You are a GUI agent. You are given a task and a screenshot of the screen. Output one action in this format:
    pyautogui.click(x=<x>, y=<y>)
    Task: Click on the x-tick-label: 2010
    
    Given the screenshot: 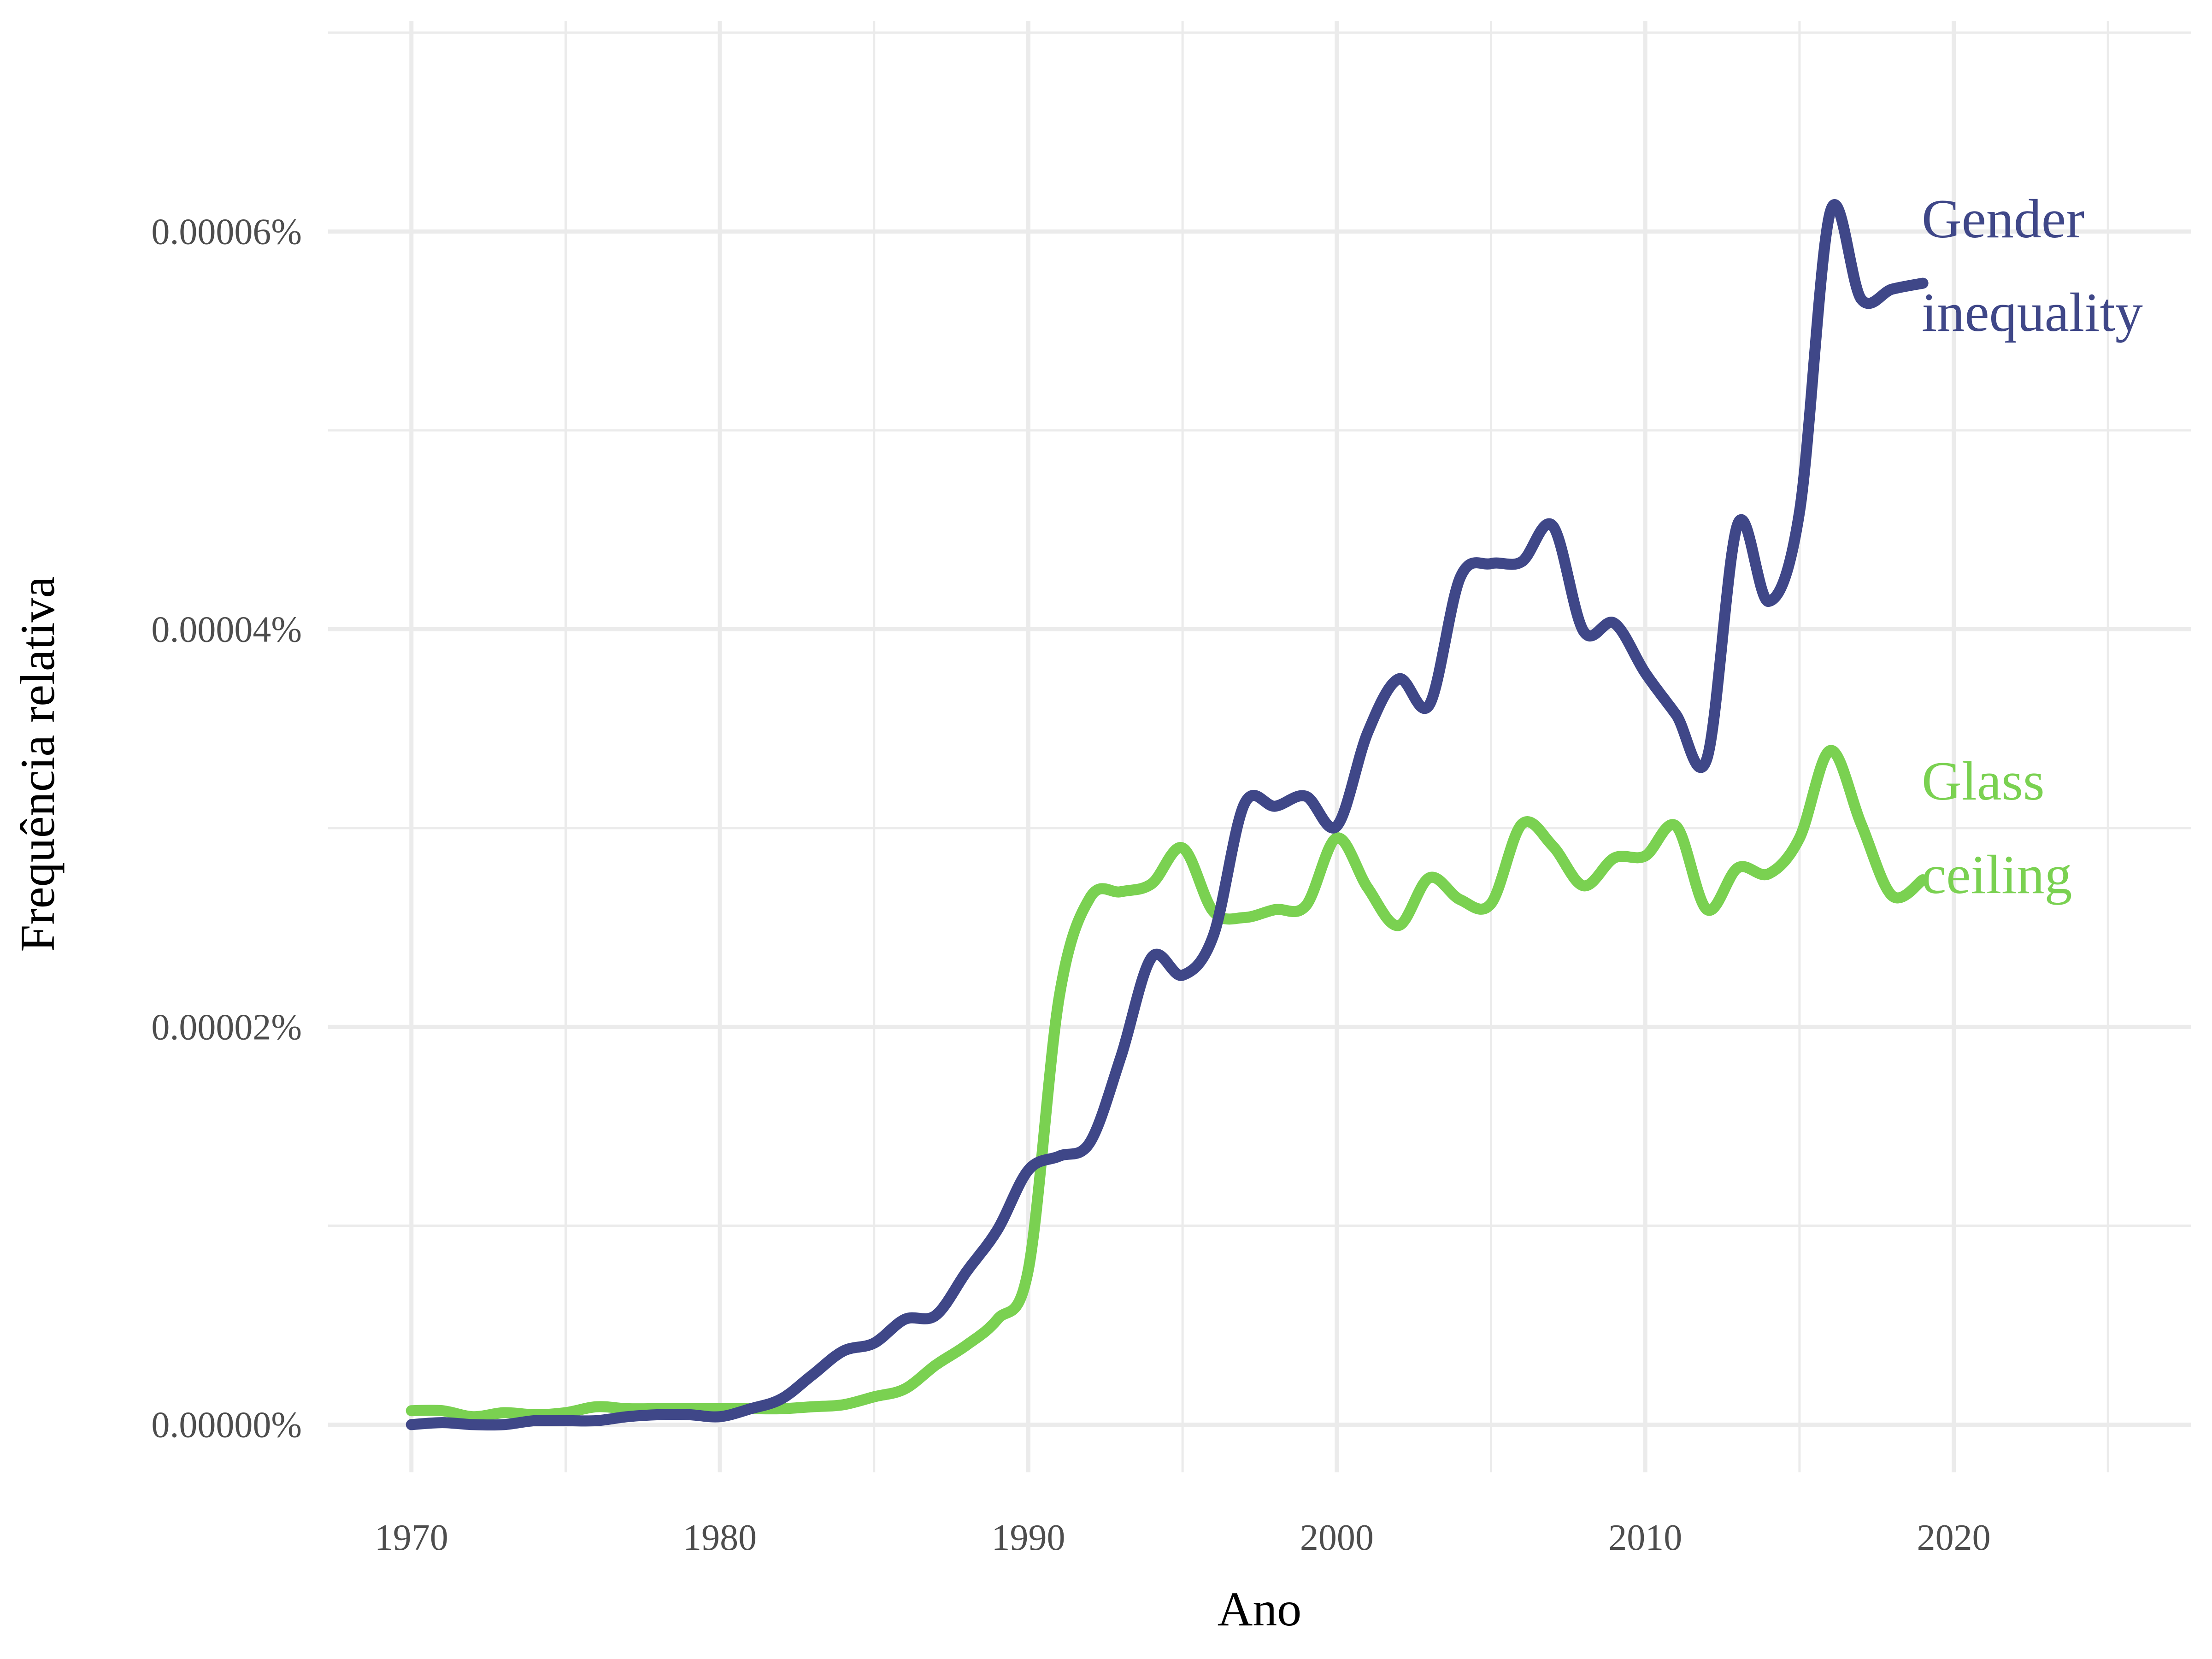 What is the action you would take?
    pyautogui.click(x=1645, y=1538)
    